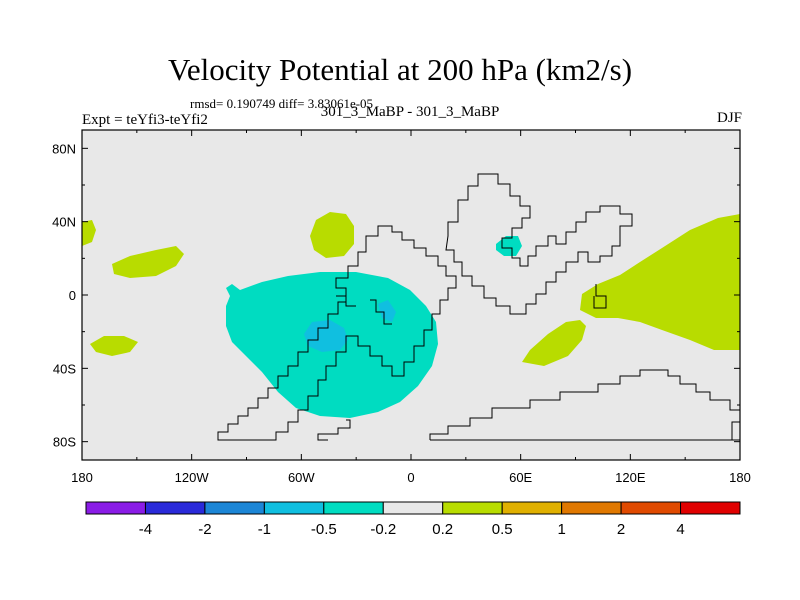 This screenshot has width=800, height=600. What do you see at coordinates (64, 442) in the screenshot?
I see `y-tick-label: 80S` at bounding box center [64, 442].